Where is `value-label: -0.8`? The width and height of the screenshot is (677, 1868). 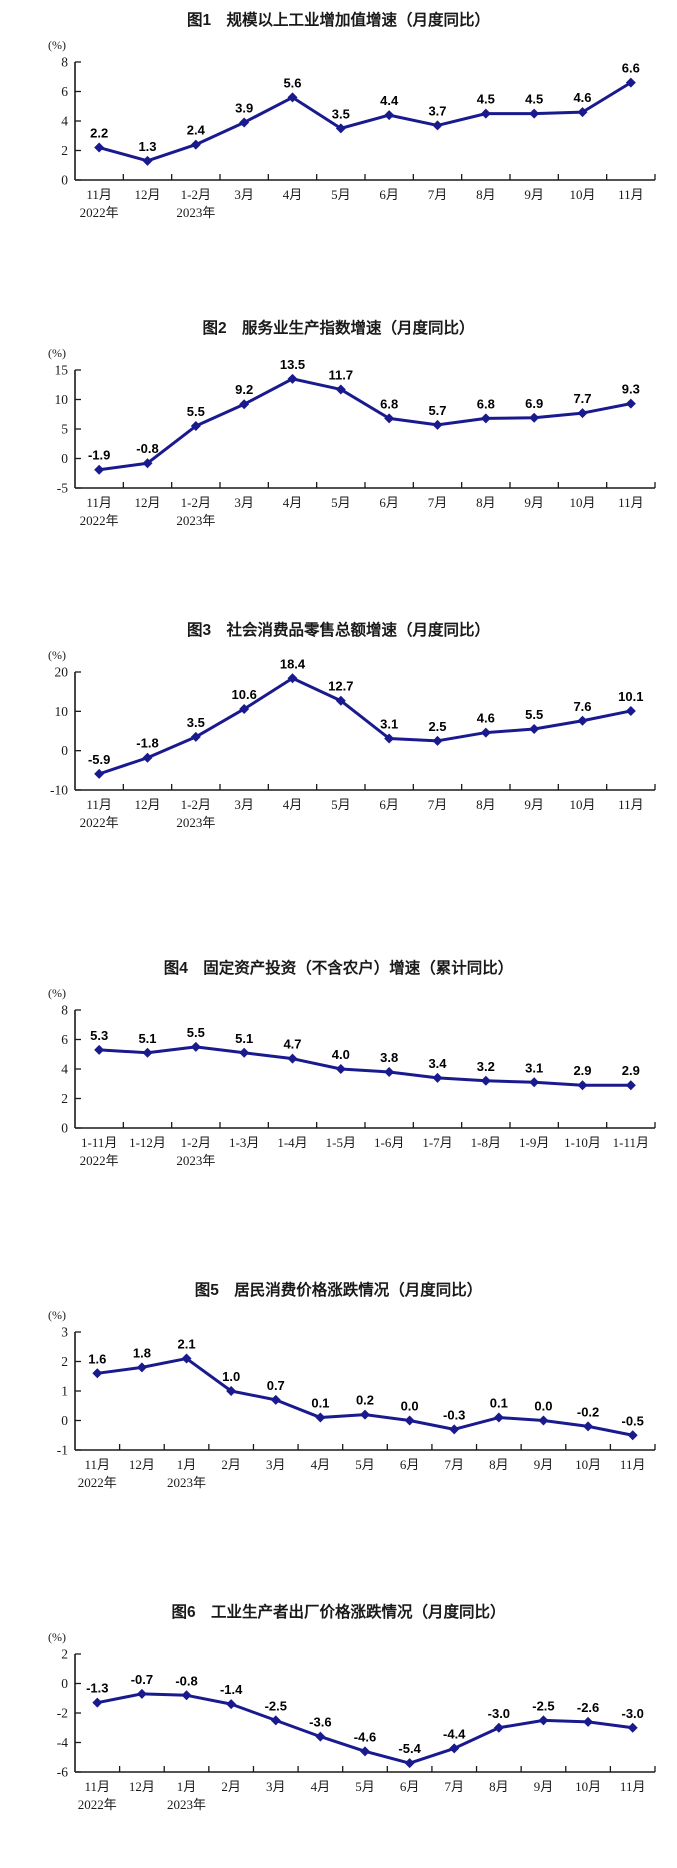
value-label: -0.8 is located at coordinates (147, 448).